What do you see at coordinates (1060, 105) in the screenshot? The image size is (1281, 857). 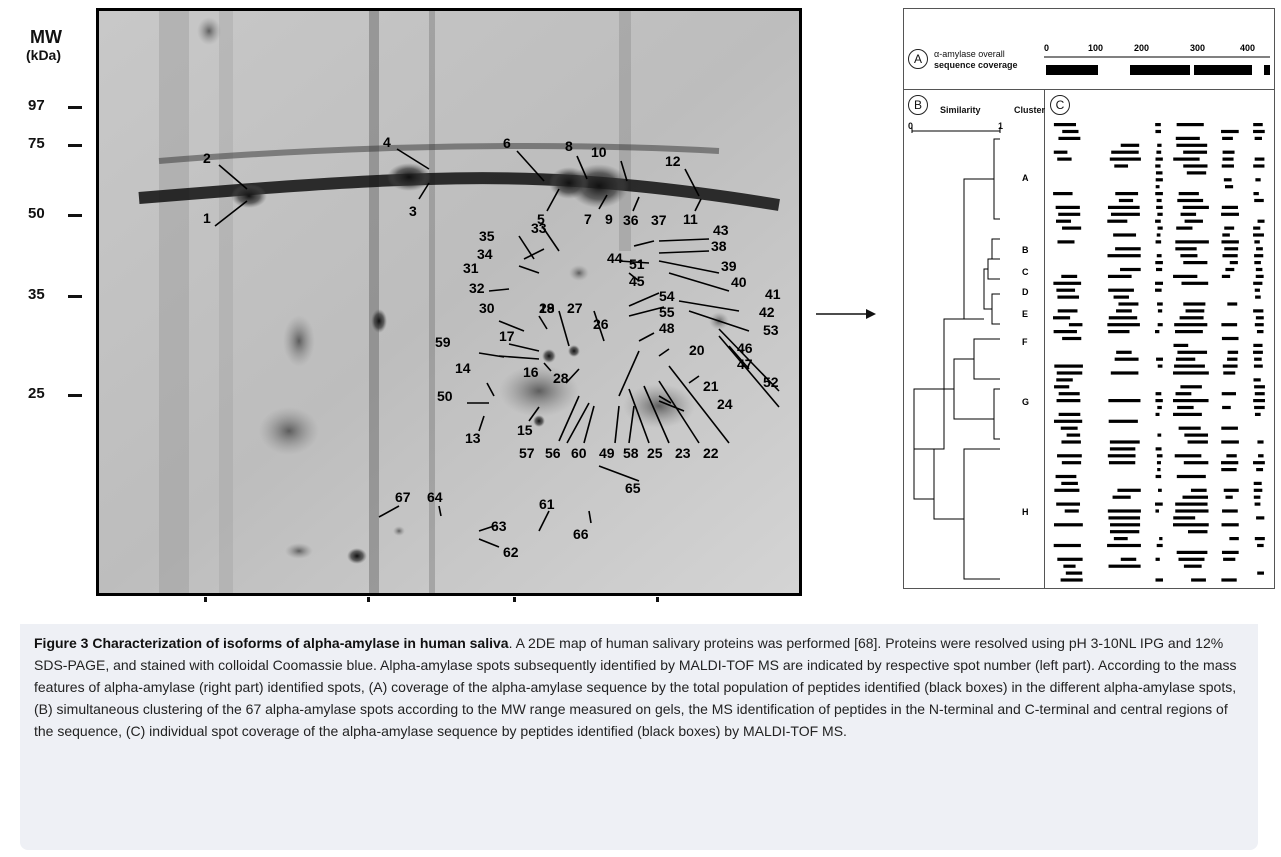 I see `panel-c-label: C` at bounding box center [1060, 105].